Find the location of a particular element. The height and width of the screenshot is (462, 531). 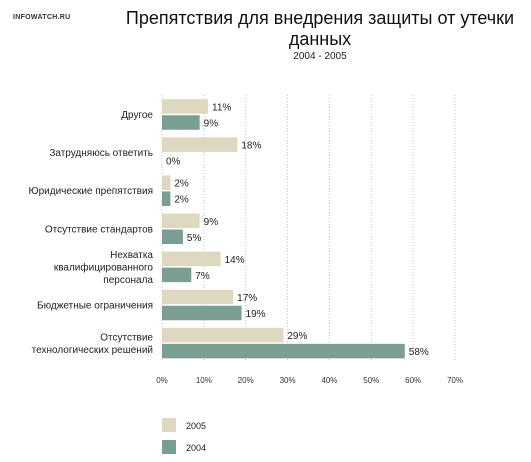

site-watermark: INFOWATCH.RU is located at coordinates (42, 17).